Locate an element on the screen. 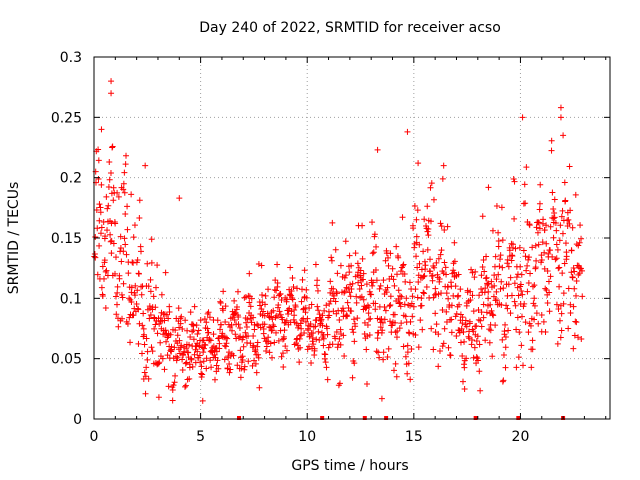  y-tick-label: 0.15 is located at coordinates (66, 239).